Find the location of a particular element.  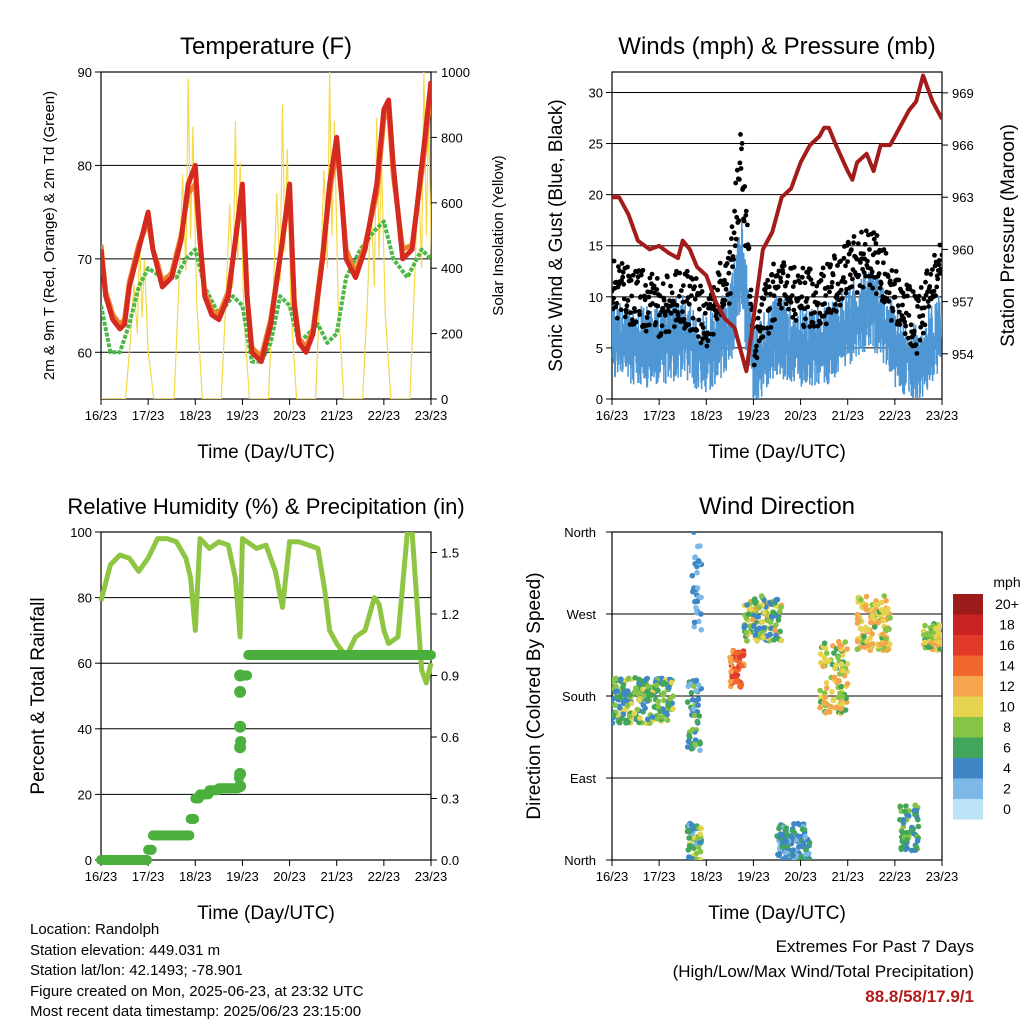

x-axis-label: Time (Day/UTC) is located at coordinates (777, 452).